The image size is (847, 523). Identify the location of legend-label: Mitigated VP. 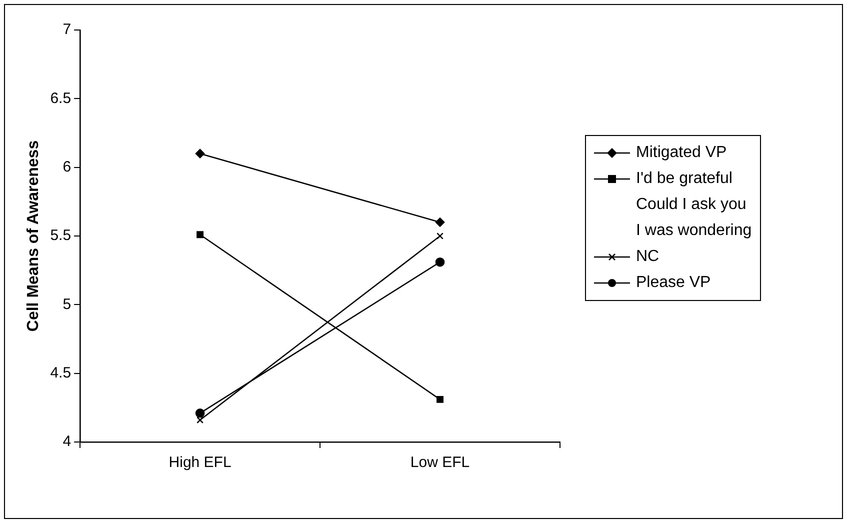
(681, 153).